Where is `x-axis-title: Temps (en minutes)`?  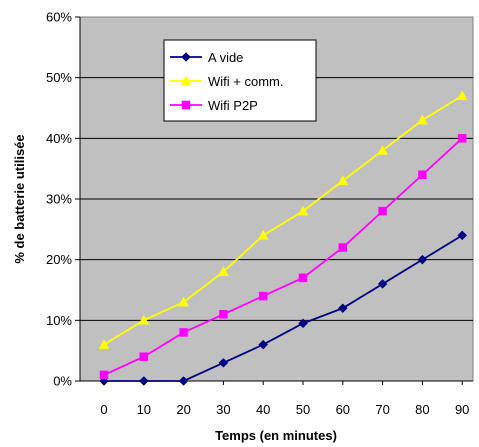 x-axis-title: Temps (en minutes) is located at coordinates (276, 435).